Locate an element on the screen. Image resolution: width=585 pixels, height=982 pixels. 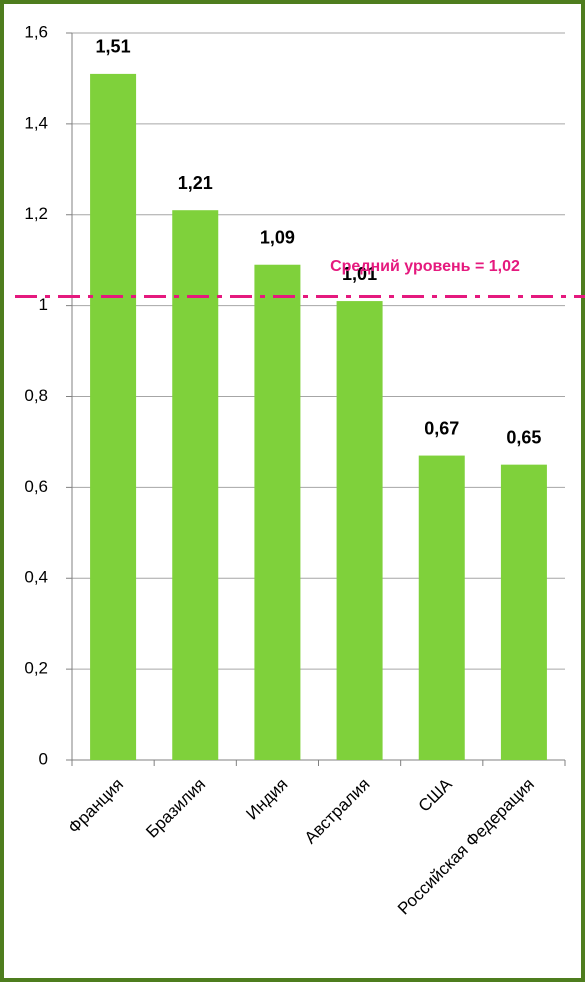
value-label: 0,65 is located at coordinates (523, 437).